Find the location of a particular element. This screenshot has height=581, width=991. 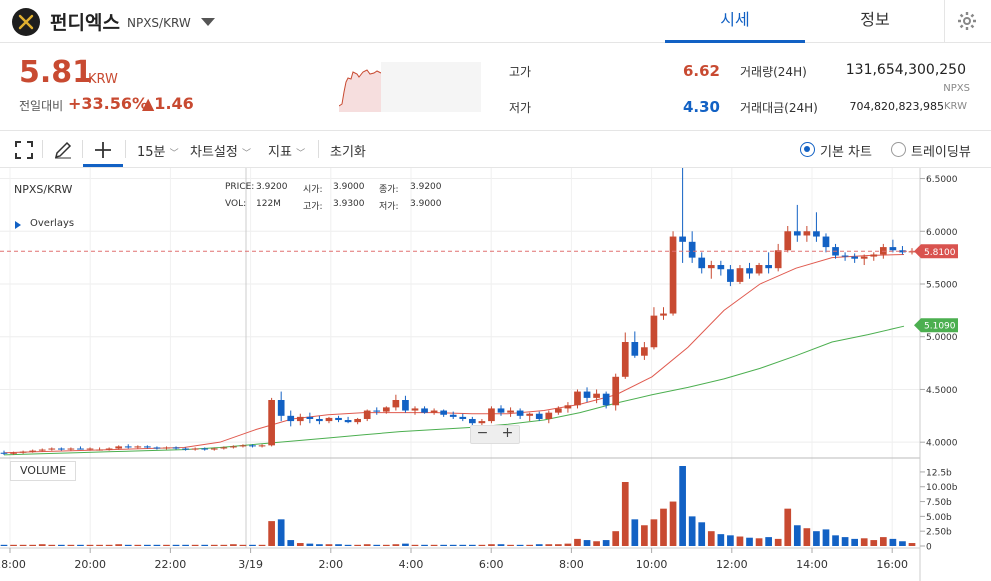

interval-select: 15분 ﹀ is located at coordinates (158, 150).